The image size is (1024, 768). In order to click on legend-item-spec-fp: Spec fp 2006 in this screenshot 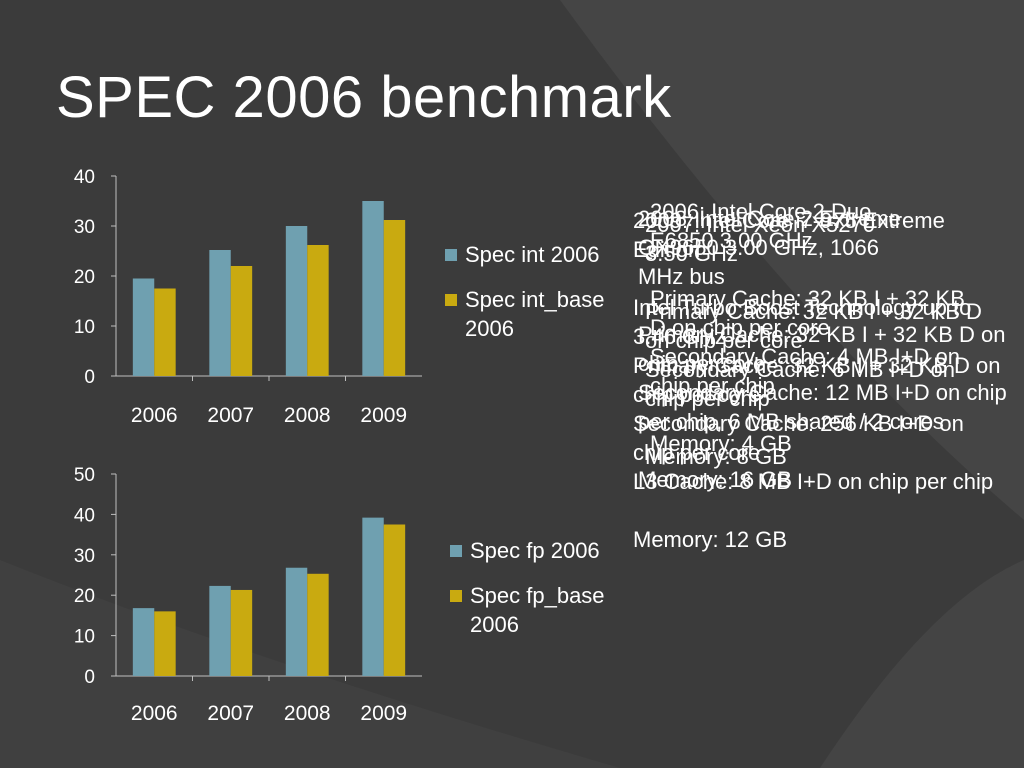, I will do `click(545, 550)`.